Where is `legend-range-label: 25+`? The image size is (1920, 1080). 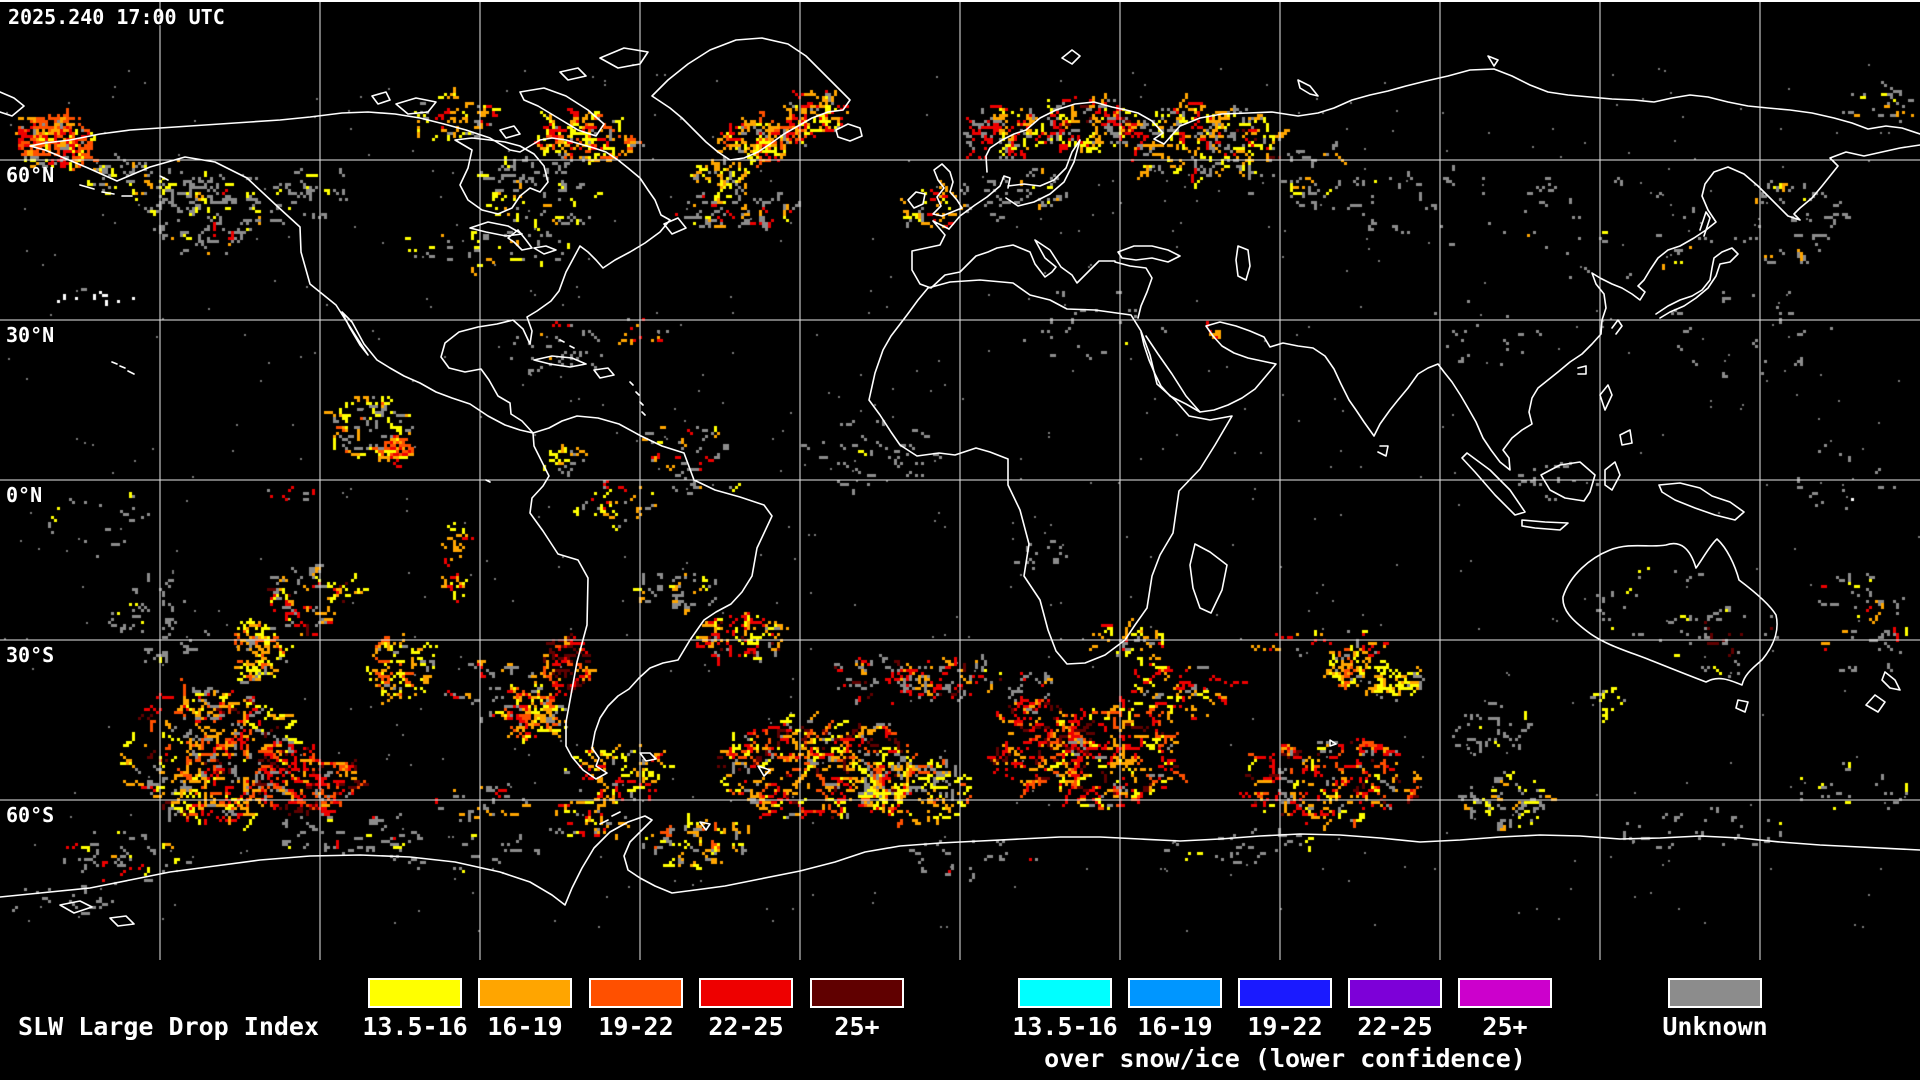
legend-range-label: 25+ is located at coordinates (857, 1026).